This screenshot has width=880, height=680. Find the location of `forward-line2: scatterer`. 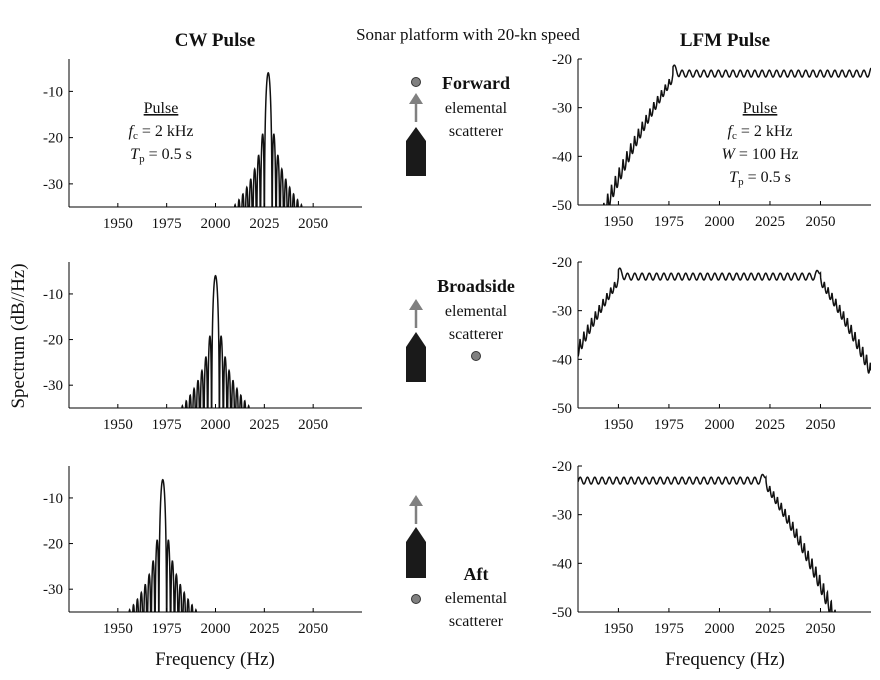

forward-line2: scatterer is located at coordinates (476, 131).